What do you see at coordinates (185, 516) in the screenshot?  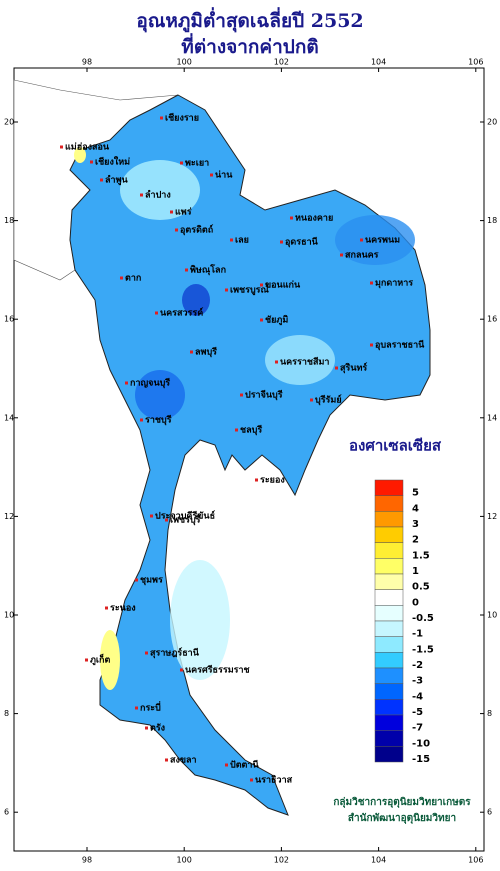 I see `place-label: ประจวบคีรีขันธ์` at bounding box center [185, 516].